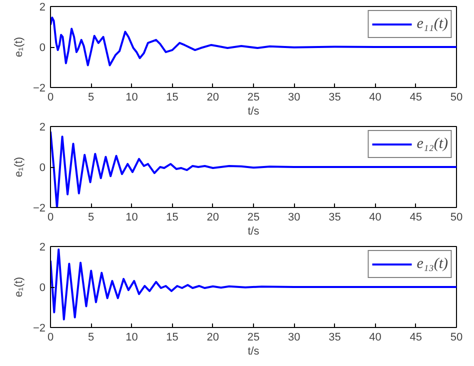 The height and width of the screenshot is (366, 474). I want to click on line-series, so click(253, 41).